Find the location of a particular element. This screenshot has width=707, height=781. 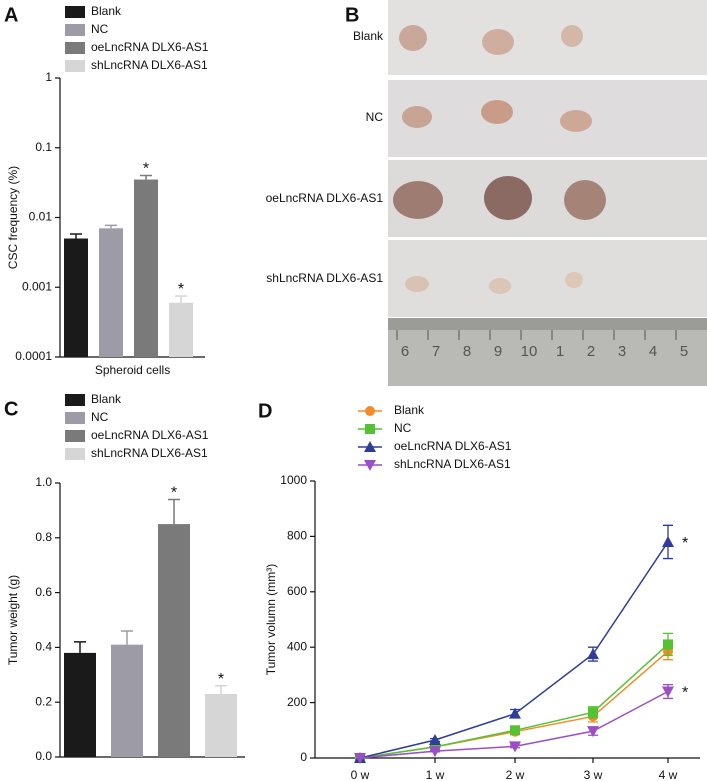

y-tick-label: 0 is located at coordinates (303, 757).